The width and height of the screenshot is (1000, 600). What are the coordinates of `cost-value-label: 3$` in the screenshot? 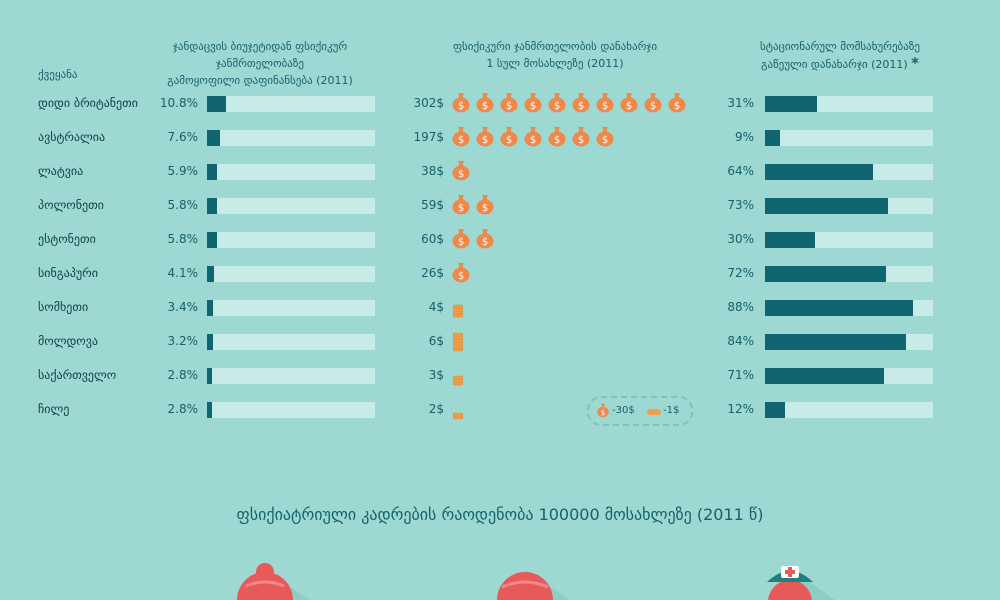 It's located at (436, 375).